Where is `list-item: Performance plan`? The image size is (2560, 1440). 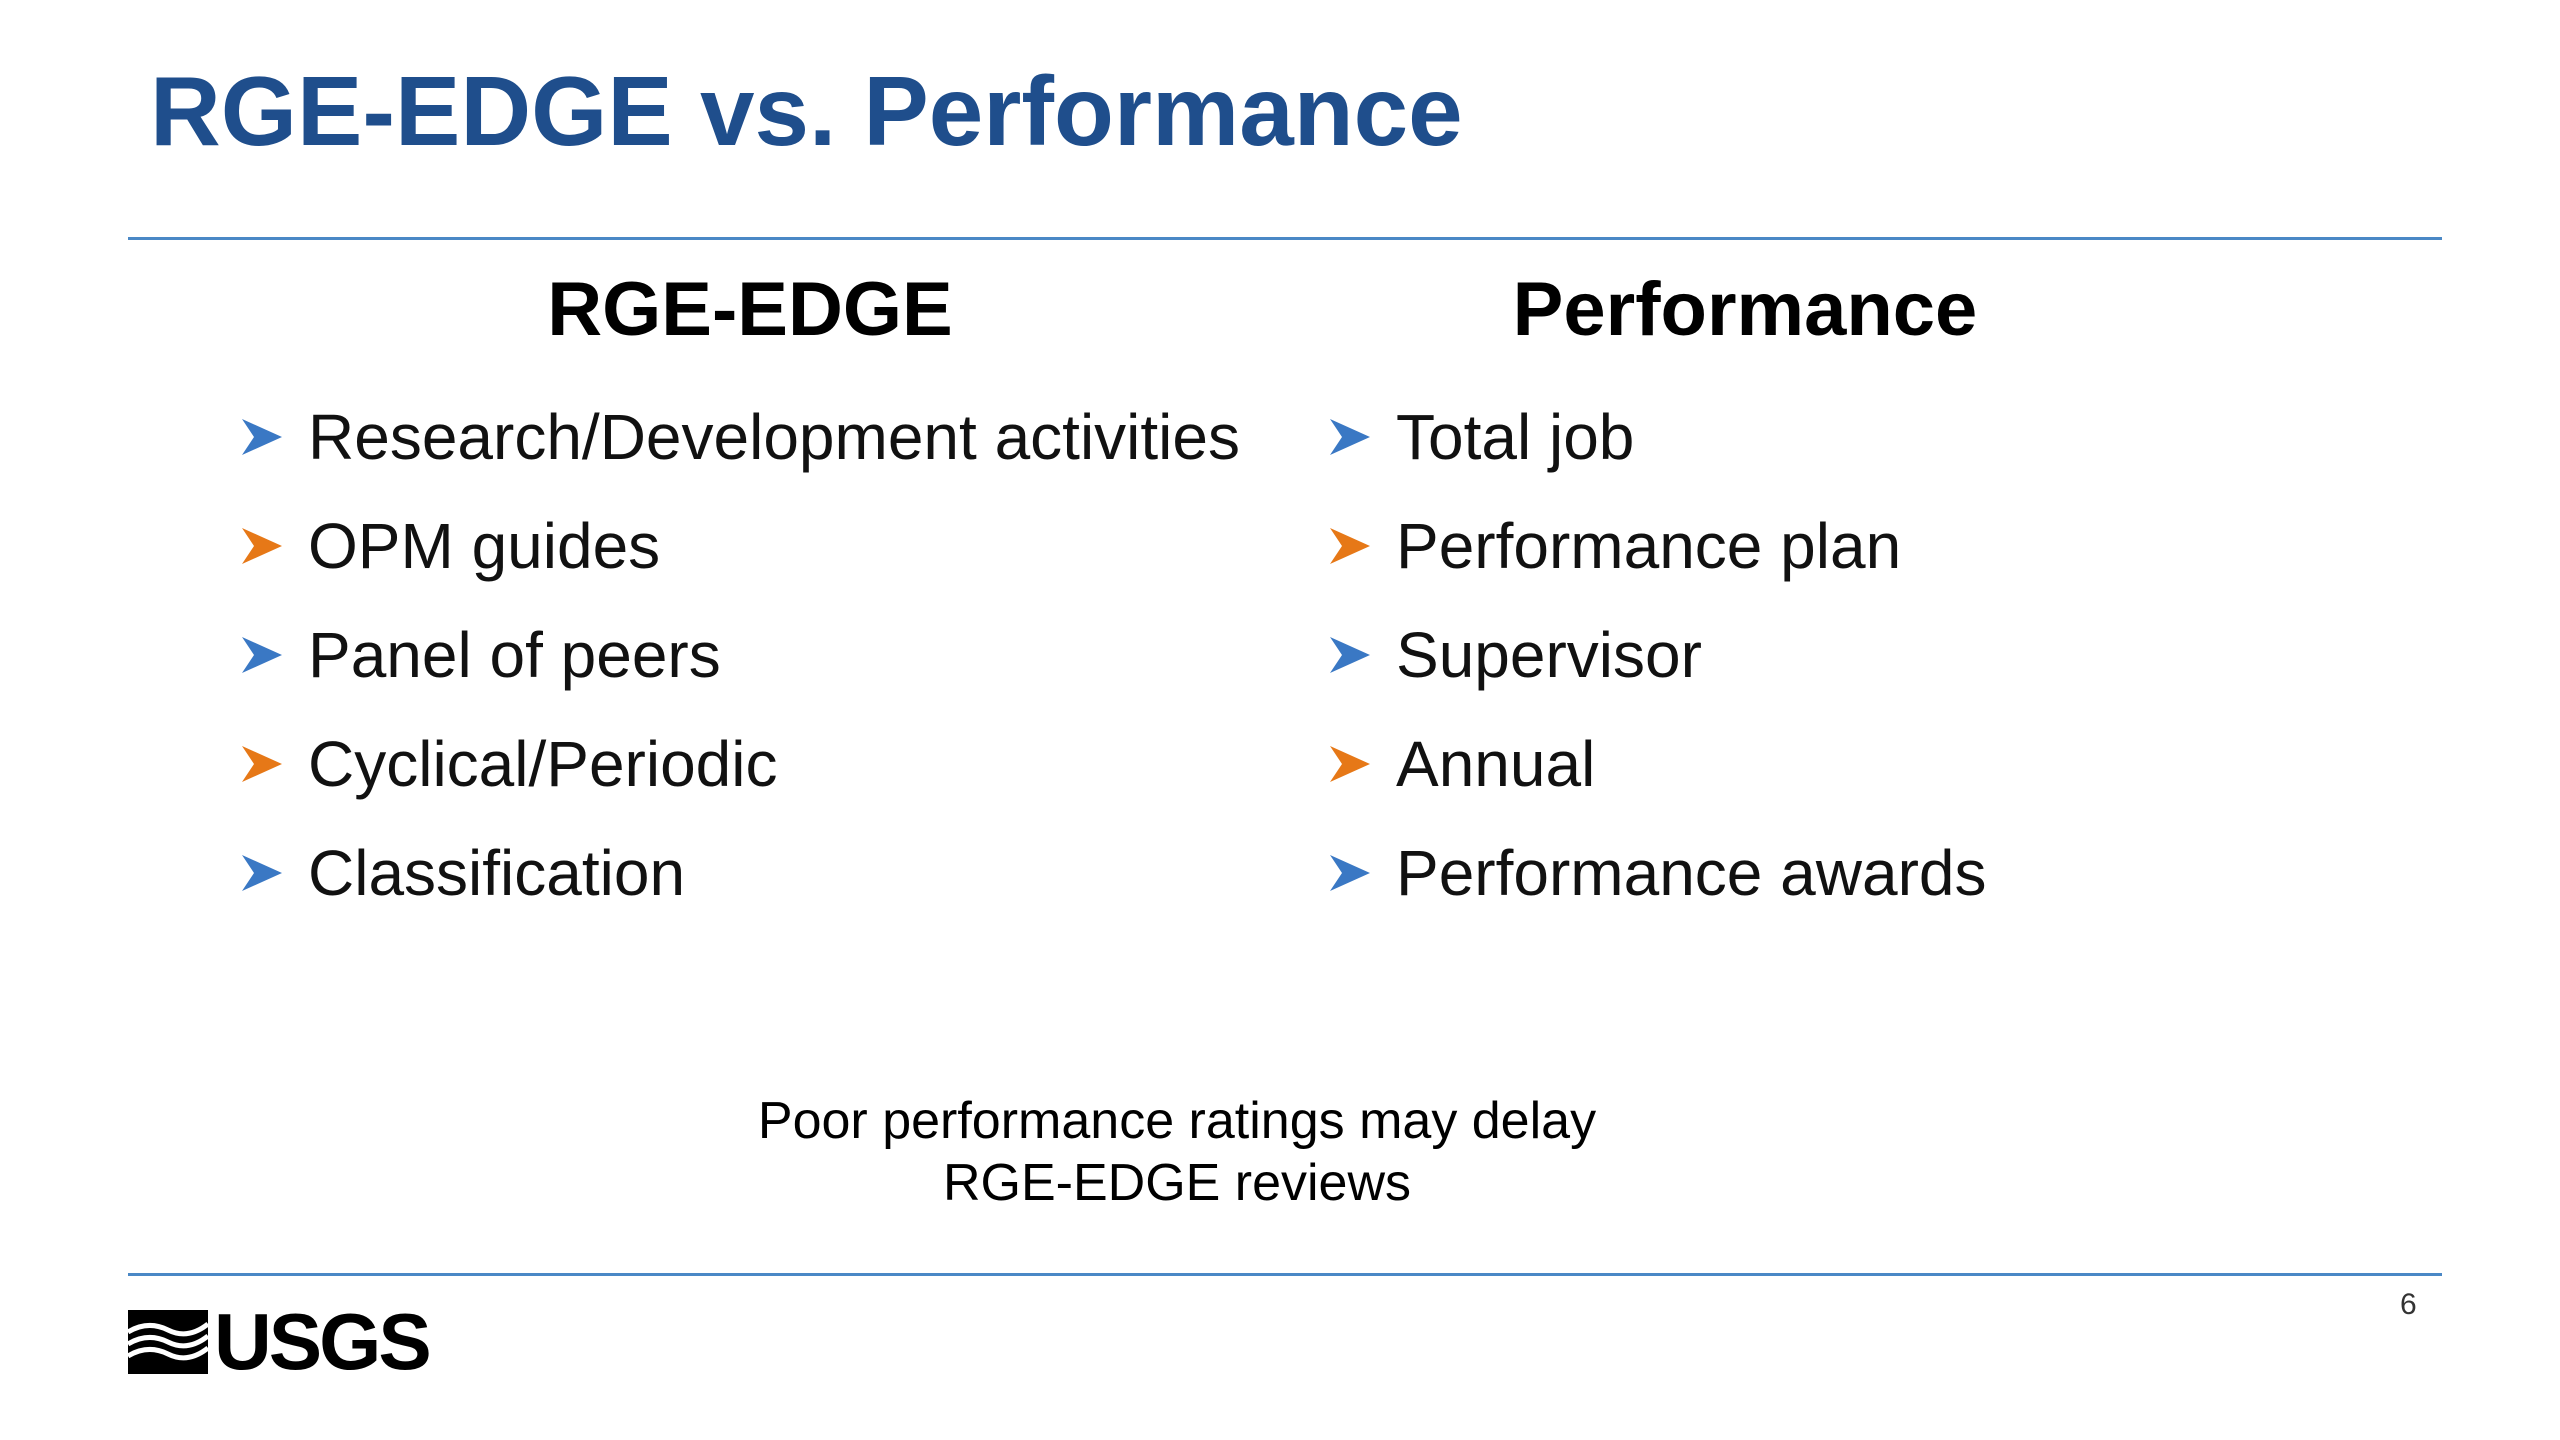 list-item: Performance plan is located at coordinates (1656, 545).